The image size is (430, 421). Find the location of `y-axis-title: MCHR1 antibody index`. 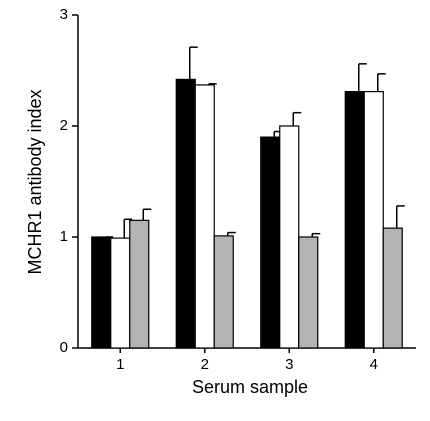

y-axis-title: MCHR1 antibody index is located at coordinates (35, 181).